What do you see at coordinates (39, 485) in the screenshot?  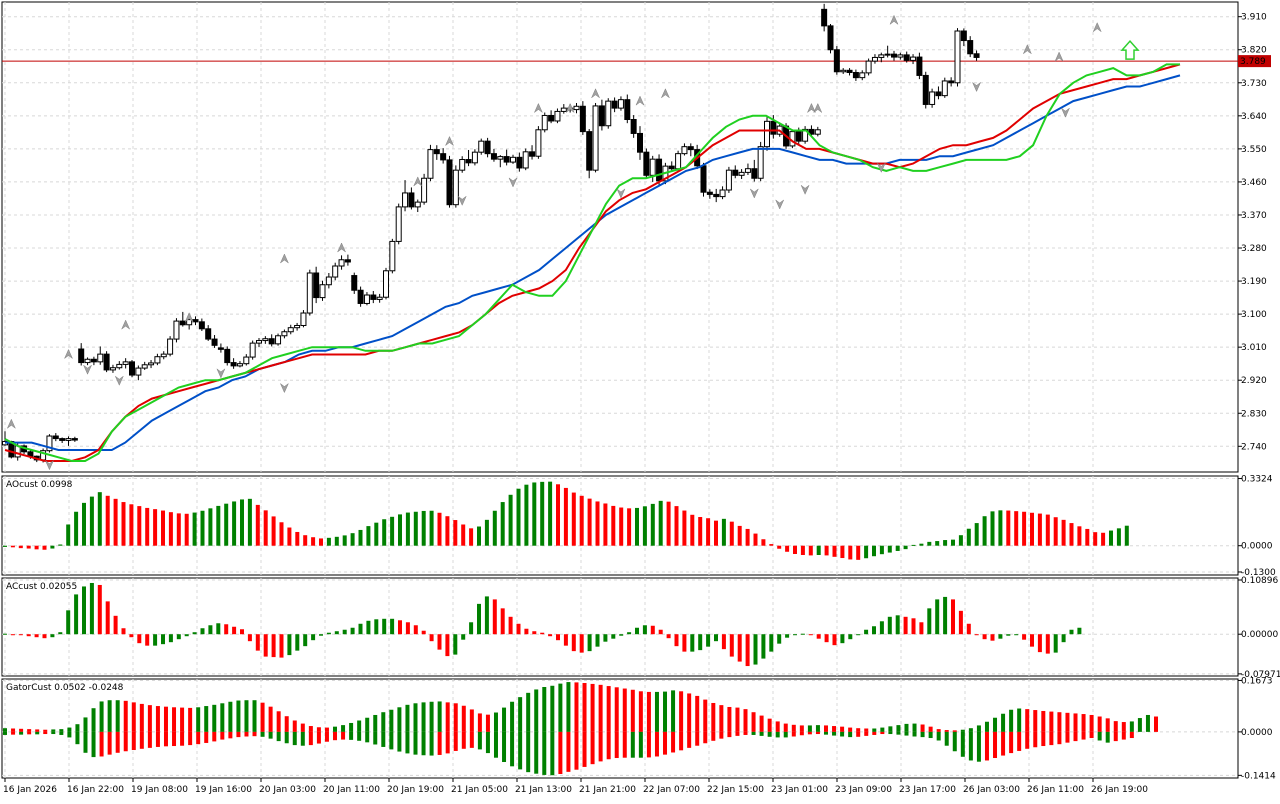 I see `ao-panel-label: AOcust 0.0998` at bounding box center [39, 485].